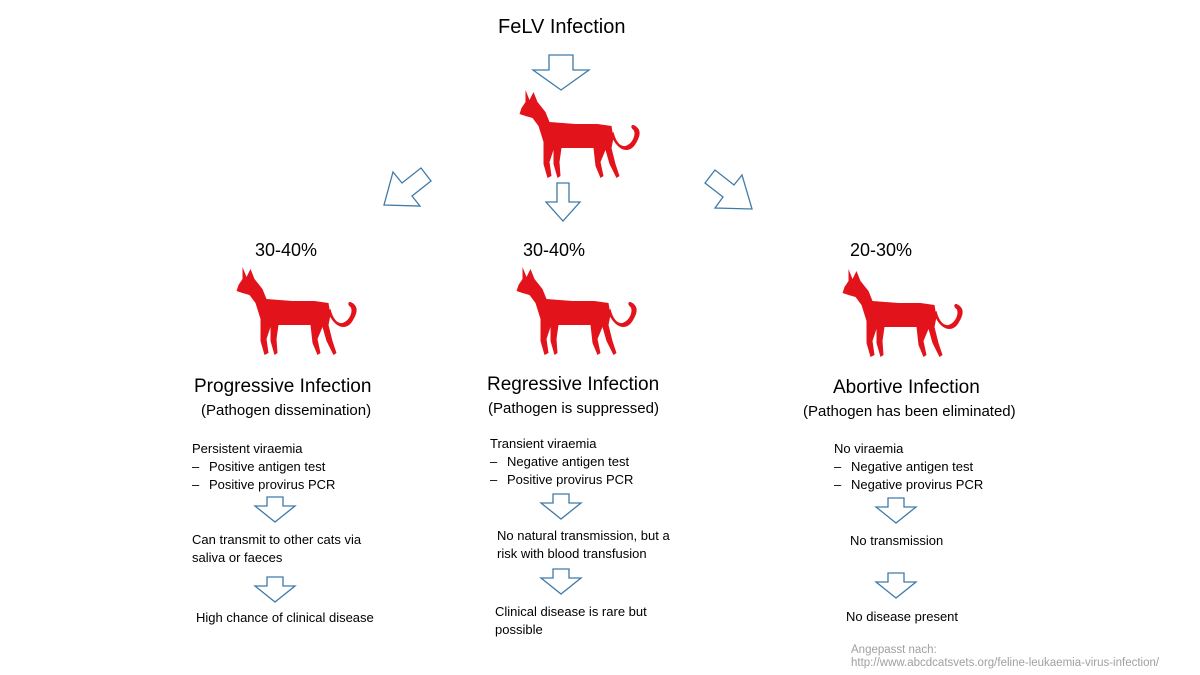 The image size is (1200, 675). Describe the element at coordinates (894, 650) in the screenshot. I see `source-credit-label: Angepasst nach:` at that location.